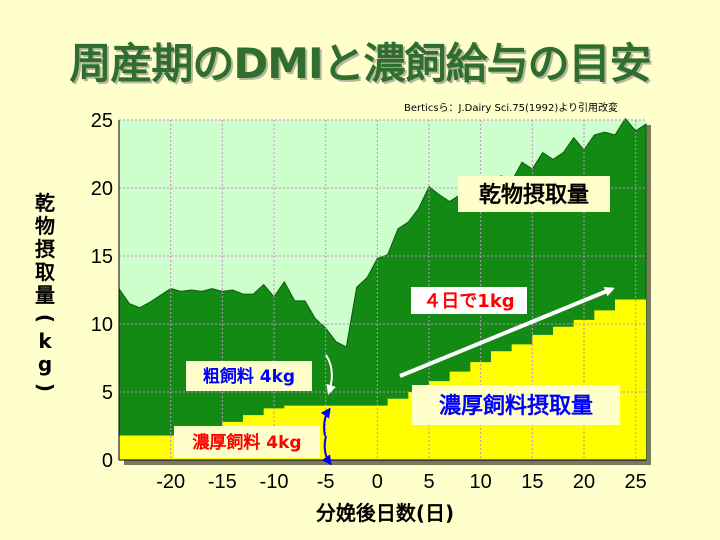  What do you see at coordinates (102, 121) in the screenshot?
I see `y-tick-label: 25` at bounding box center [102, 121].